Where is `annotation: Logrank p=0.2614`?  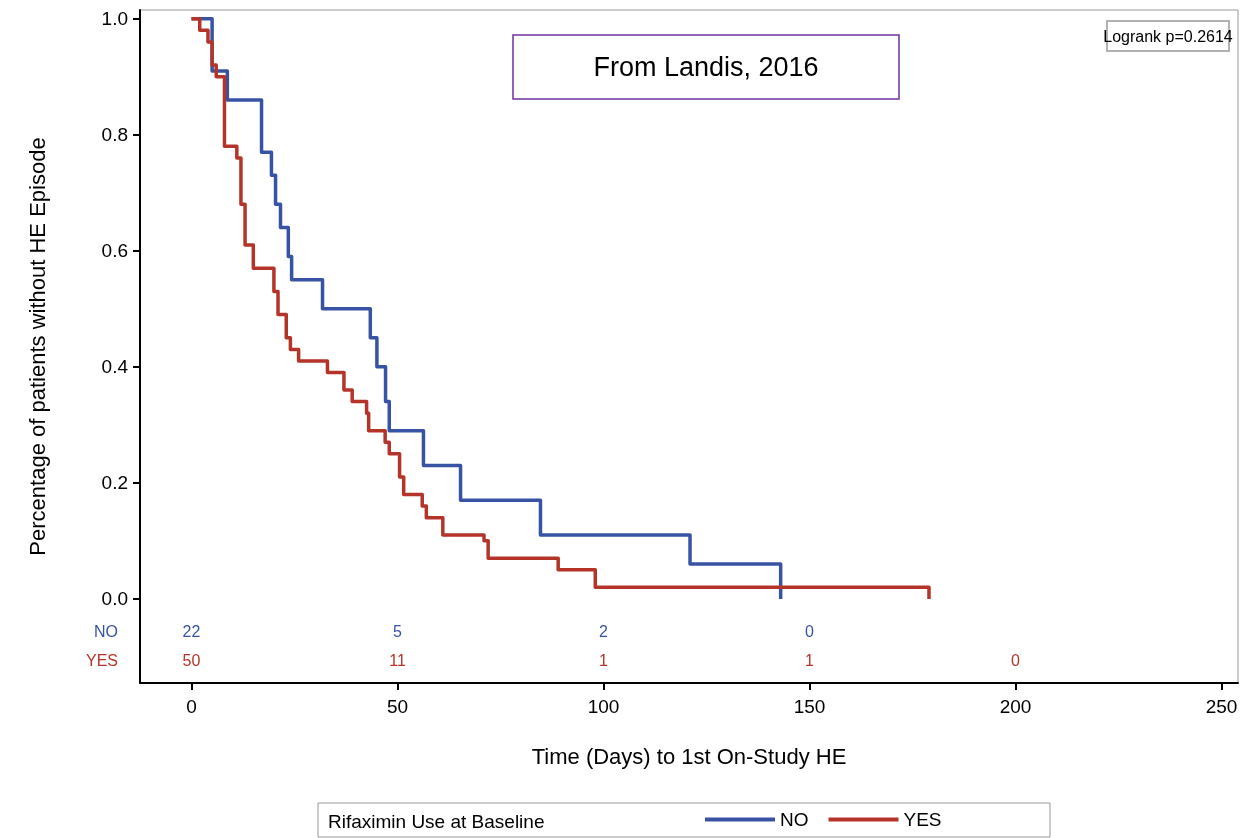
annotation: Logrank p=0.2614 is located at coordinates (1168, 36).